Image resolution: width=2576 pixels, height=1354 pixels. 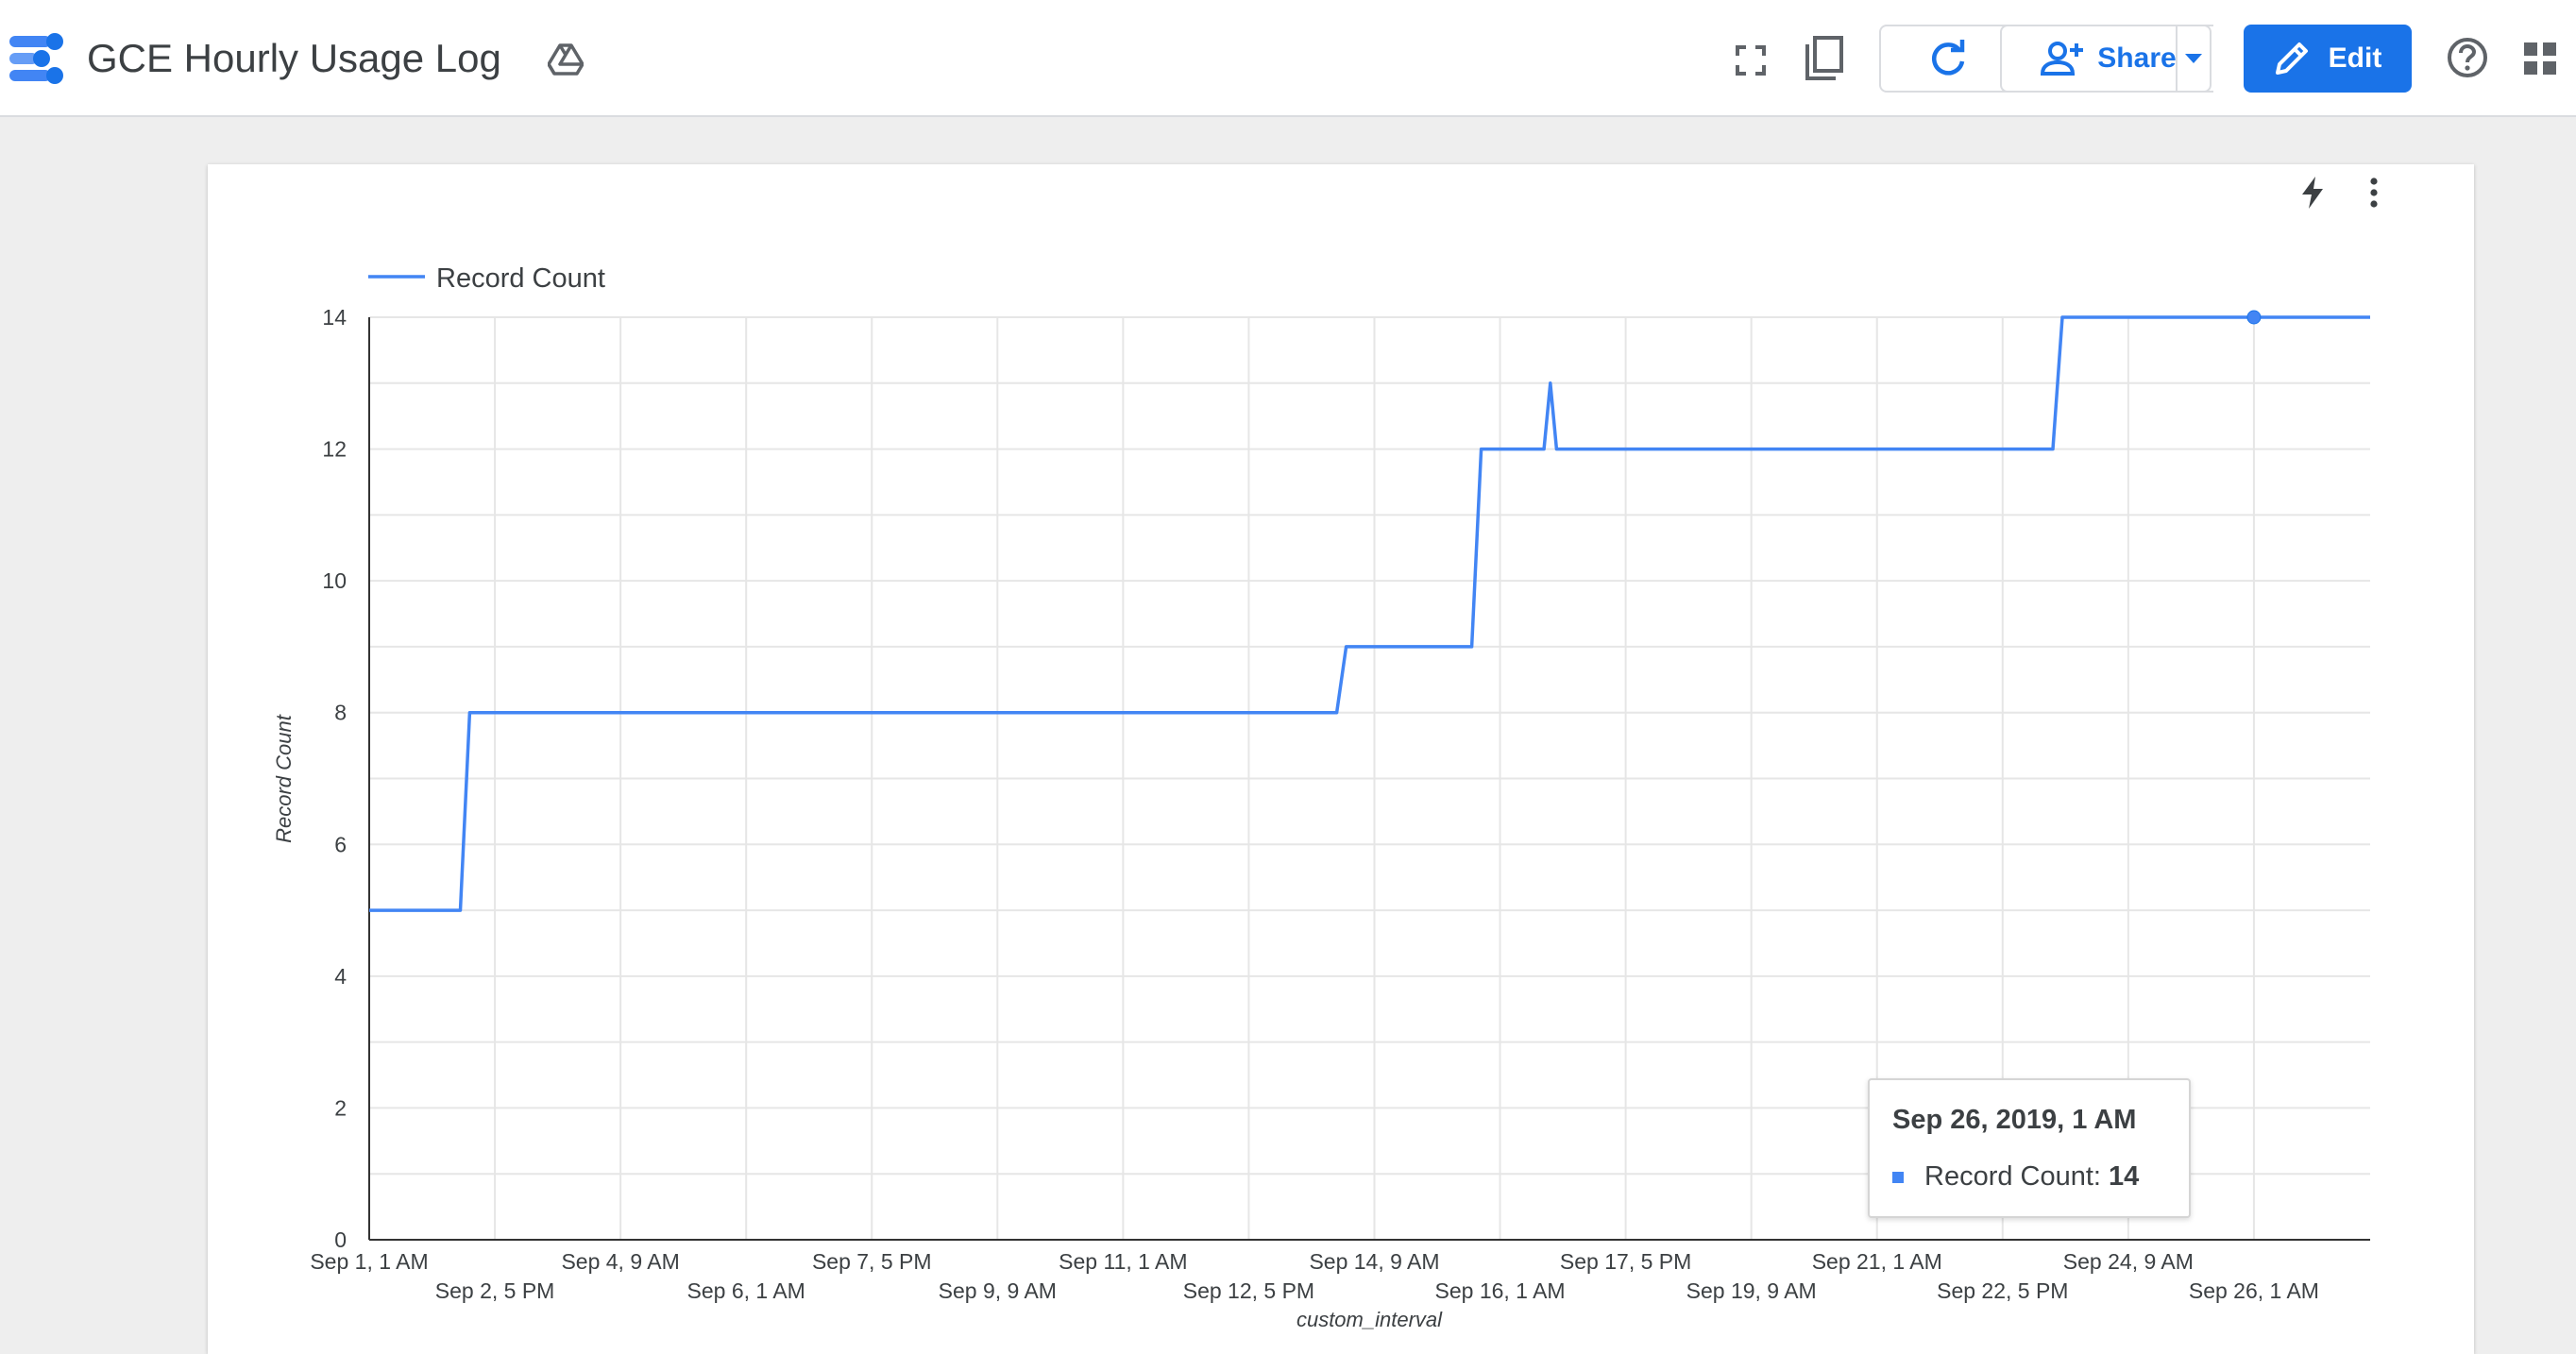 I want to click on google-drive-icon, so click(x=566, y=59).